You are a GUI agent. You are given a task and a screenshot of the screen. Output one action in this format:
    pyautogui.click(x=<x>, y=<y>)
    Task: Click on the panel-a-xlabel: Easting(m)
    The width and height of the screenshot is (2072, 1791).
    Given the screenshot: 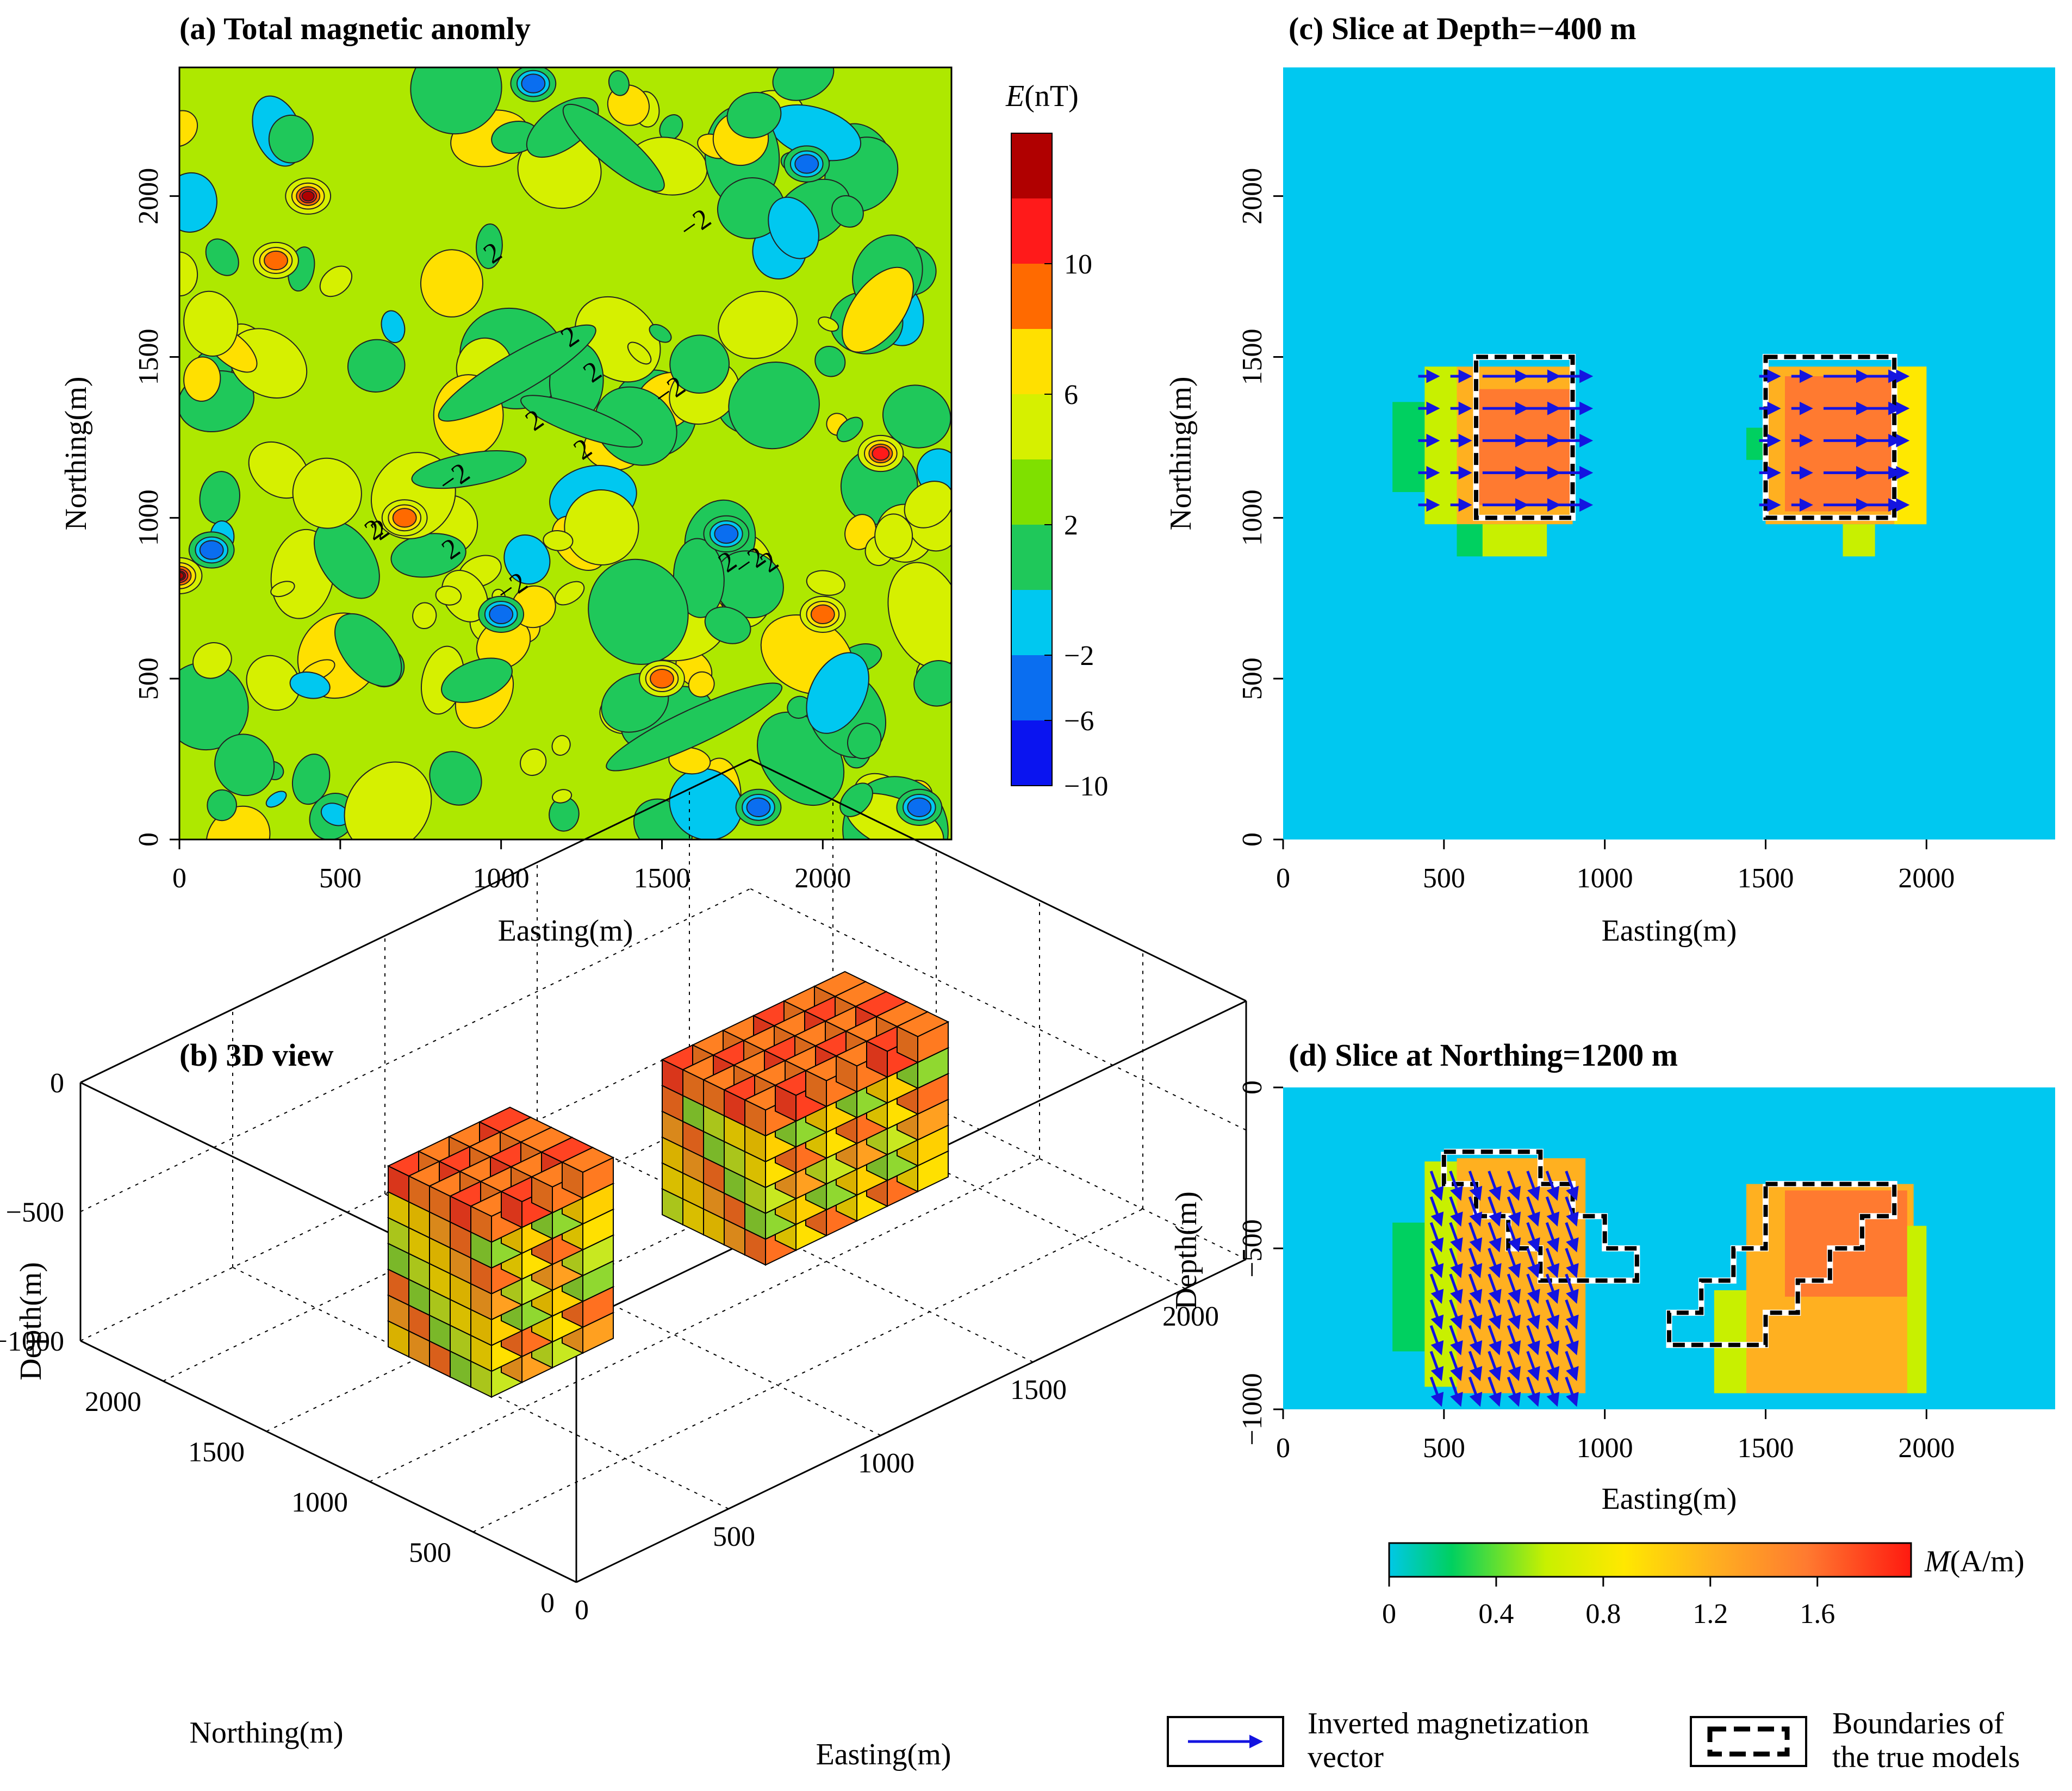 What is the action you would take?
    pyautogui.click(x=565, y=931)
    